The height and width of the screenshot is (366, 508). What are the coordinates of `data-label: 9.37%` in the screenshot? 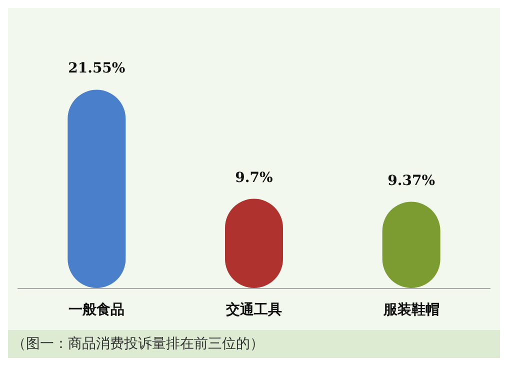 It's located at (412, 180).